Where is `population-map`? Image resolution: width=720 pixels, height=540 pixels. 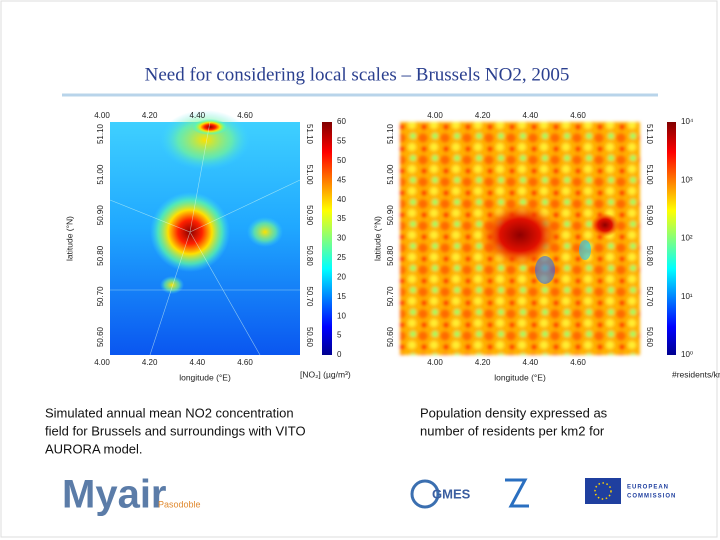 population-map is located at coordinates (520, 238).